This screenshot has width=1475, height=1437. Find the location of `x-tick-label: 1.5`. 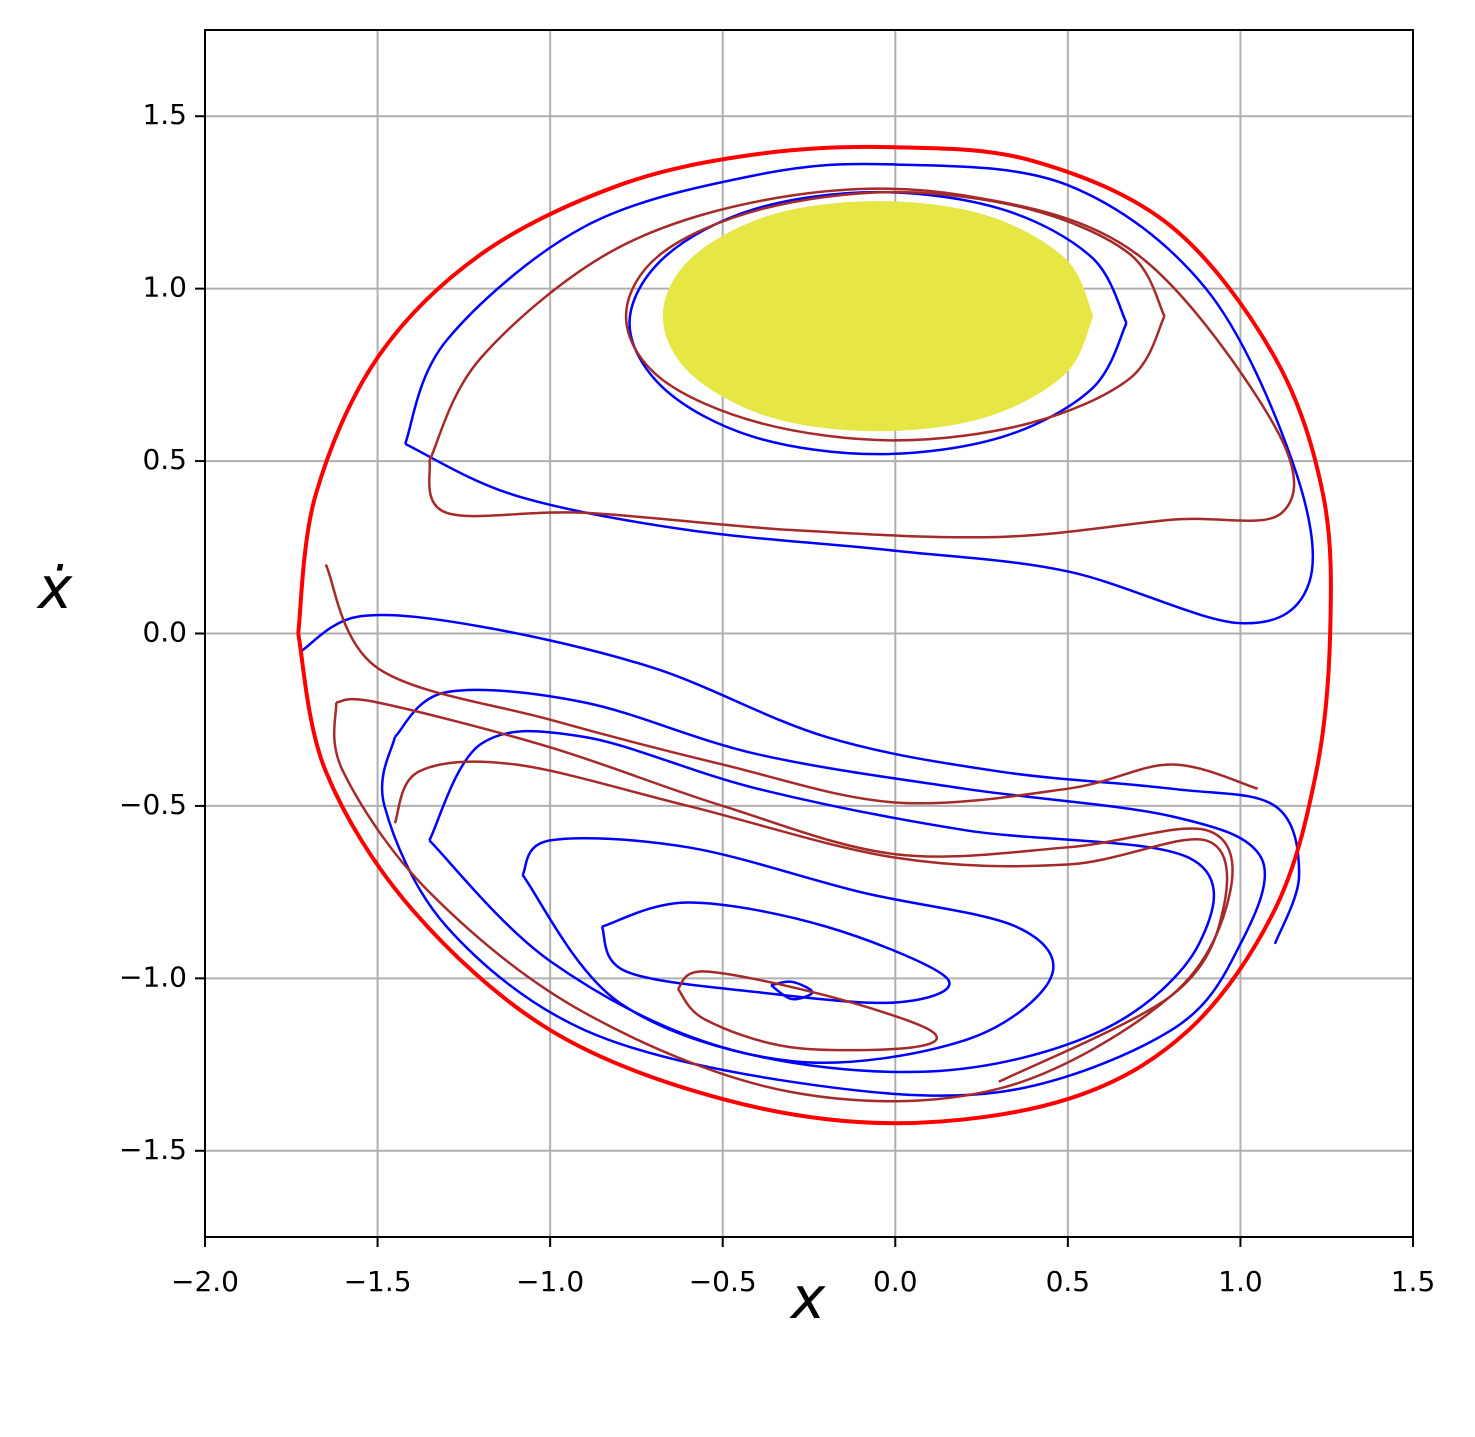

x-tick-label: 1.5 is located at coordinates (1413, 1281).